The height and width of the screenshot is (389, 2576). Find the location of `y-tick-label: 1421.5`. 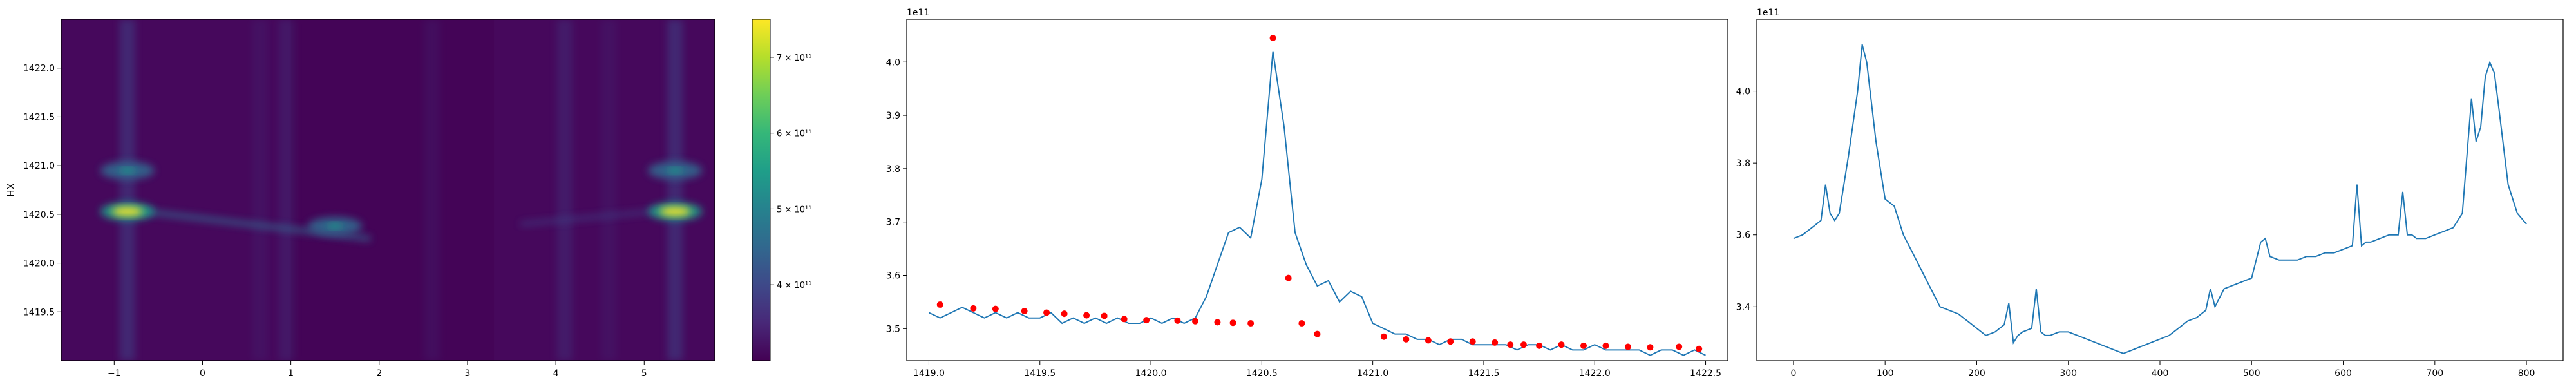

y-tick-label: 1421.5 is located at coordinates (39, 117).